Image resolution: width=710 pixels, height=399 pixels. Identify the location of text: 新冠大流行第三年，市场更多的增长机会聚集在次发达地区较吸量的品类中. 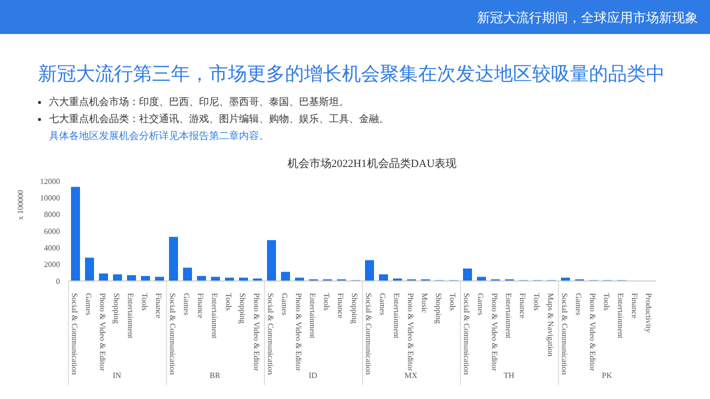
(351, 75).